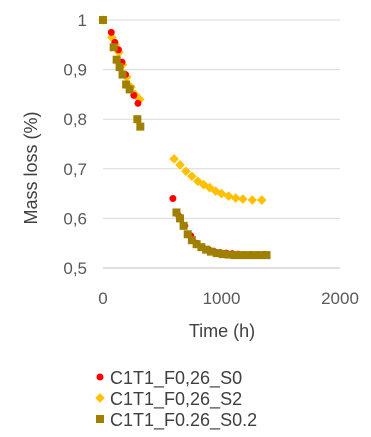  Describe the element at coordinates (75, 268) in the screenshot. I see `y-tick-label: 0,5` at that location.